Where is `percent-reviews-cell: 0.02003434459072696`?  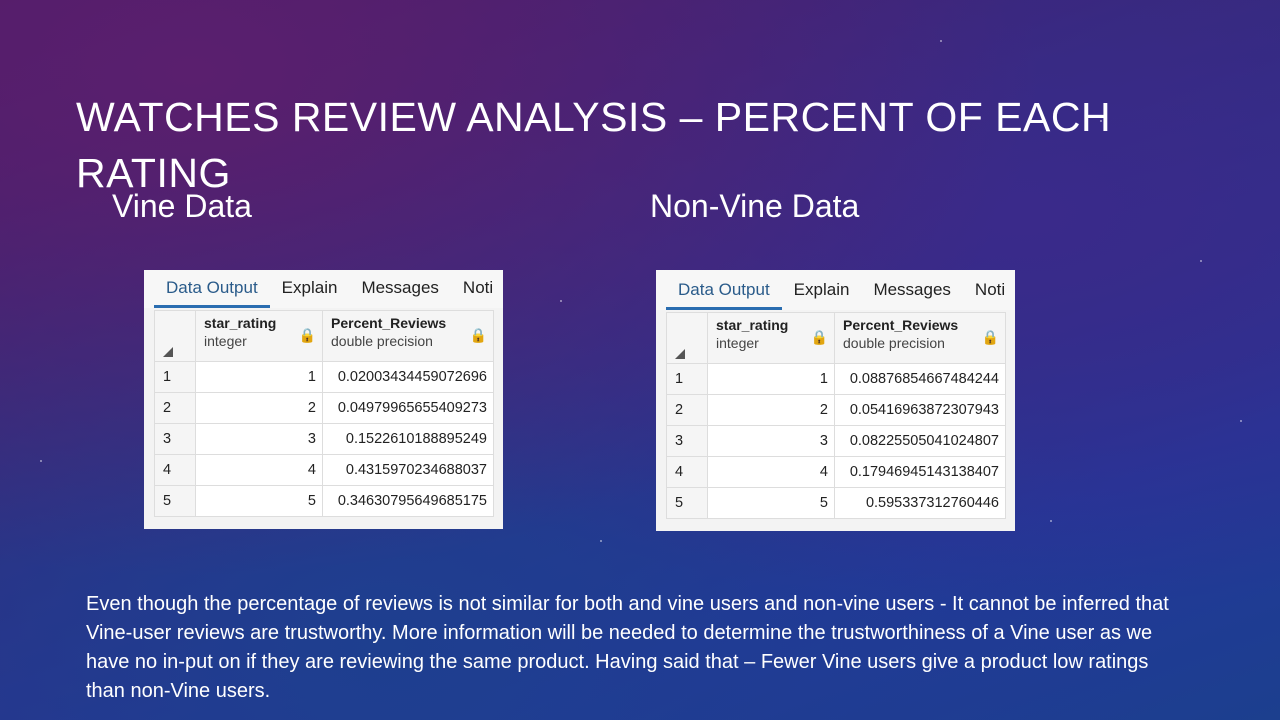
percent-reviews-cell: 0.02003434459072696 is located at coordinates (408, 377).